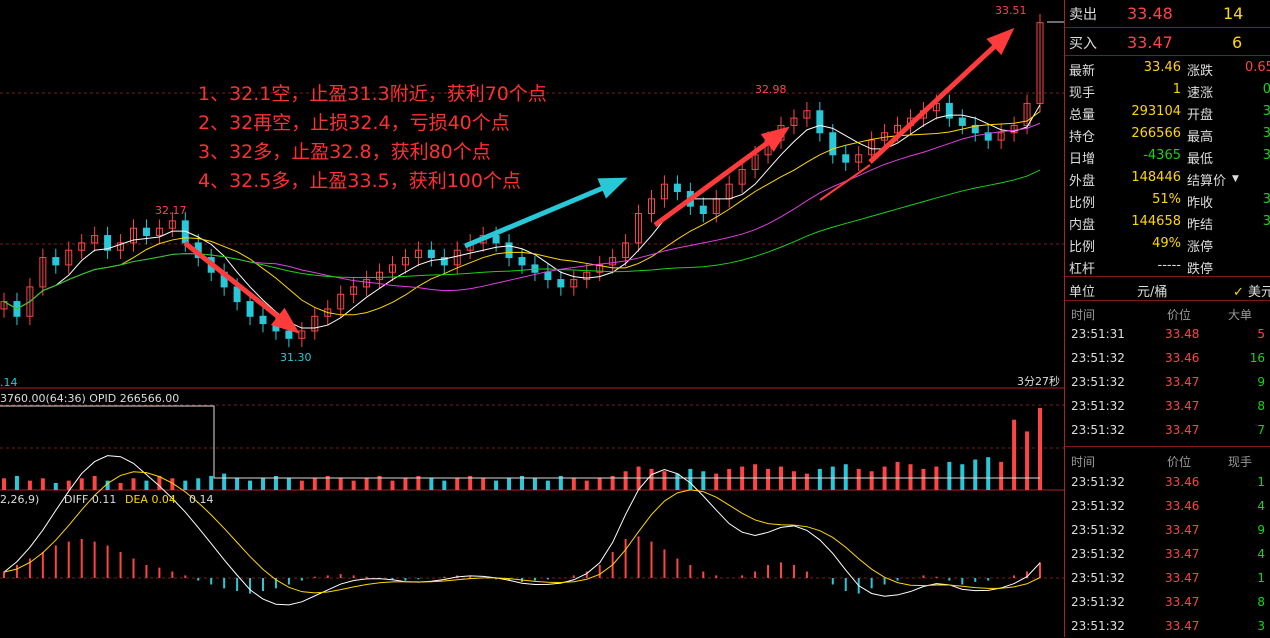 This screenshot has width=1270, height=638. I want to click on tick-volume: 9, so click(1261, 530).